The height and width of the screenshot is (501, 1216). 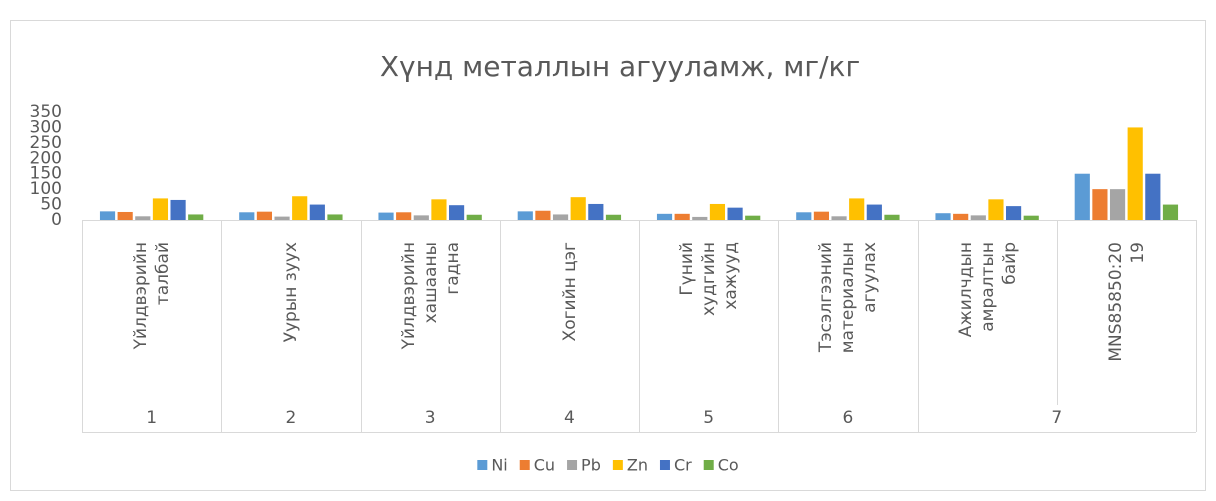 I want to click on x-tick-label: Ажилчдын амралтын байр, so click(x=987, y=305).